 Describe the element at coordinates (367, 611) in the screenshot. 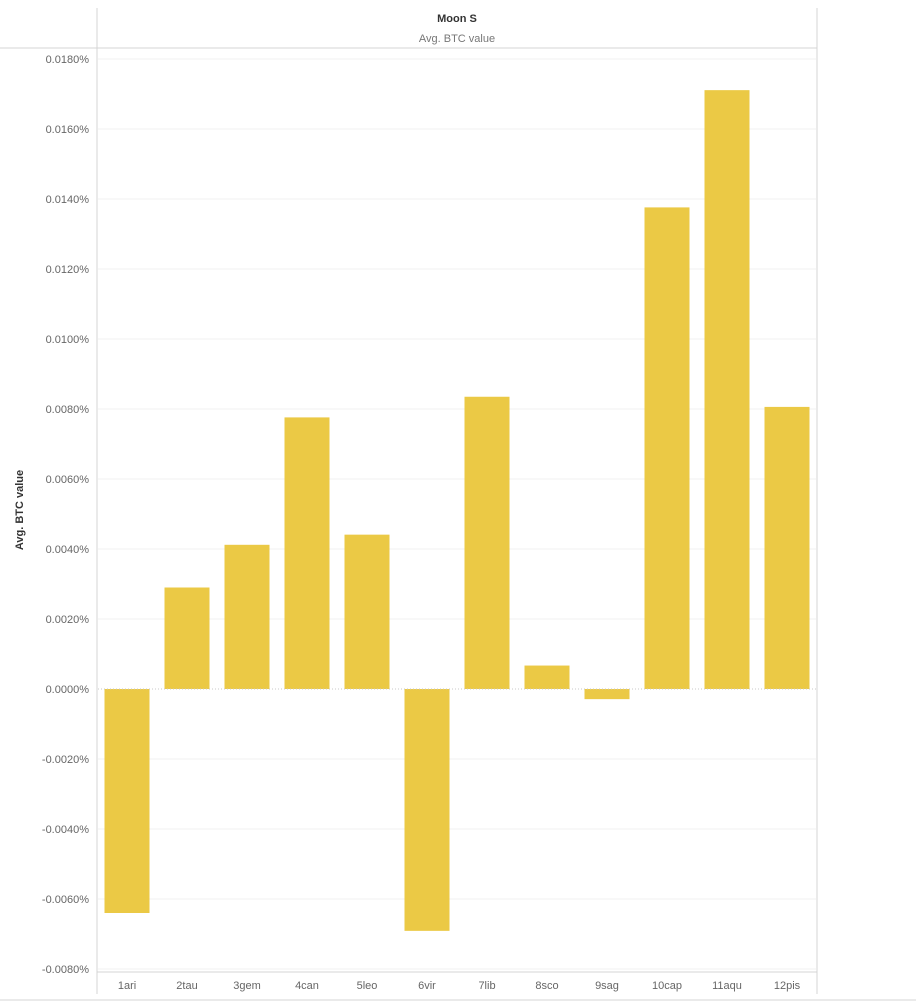

I see `bar-5leo` at that location.